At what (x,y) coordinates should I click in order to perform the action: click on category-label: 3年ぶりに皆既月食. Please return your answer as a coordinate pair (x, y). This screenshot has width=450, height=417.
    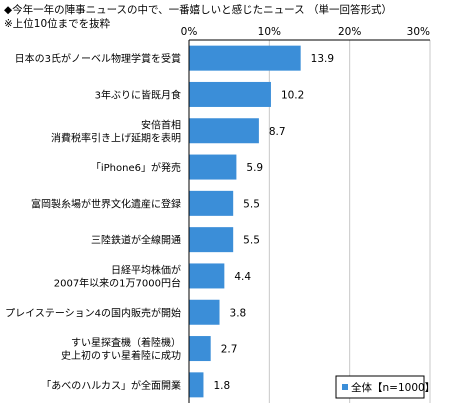
    Looking at the image, I should click on (138, 94).